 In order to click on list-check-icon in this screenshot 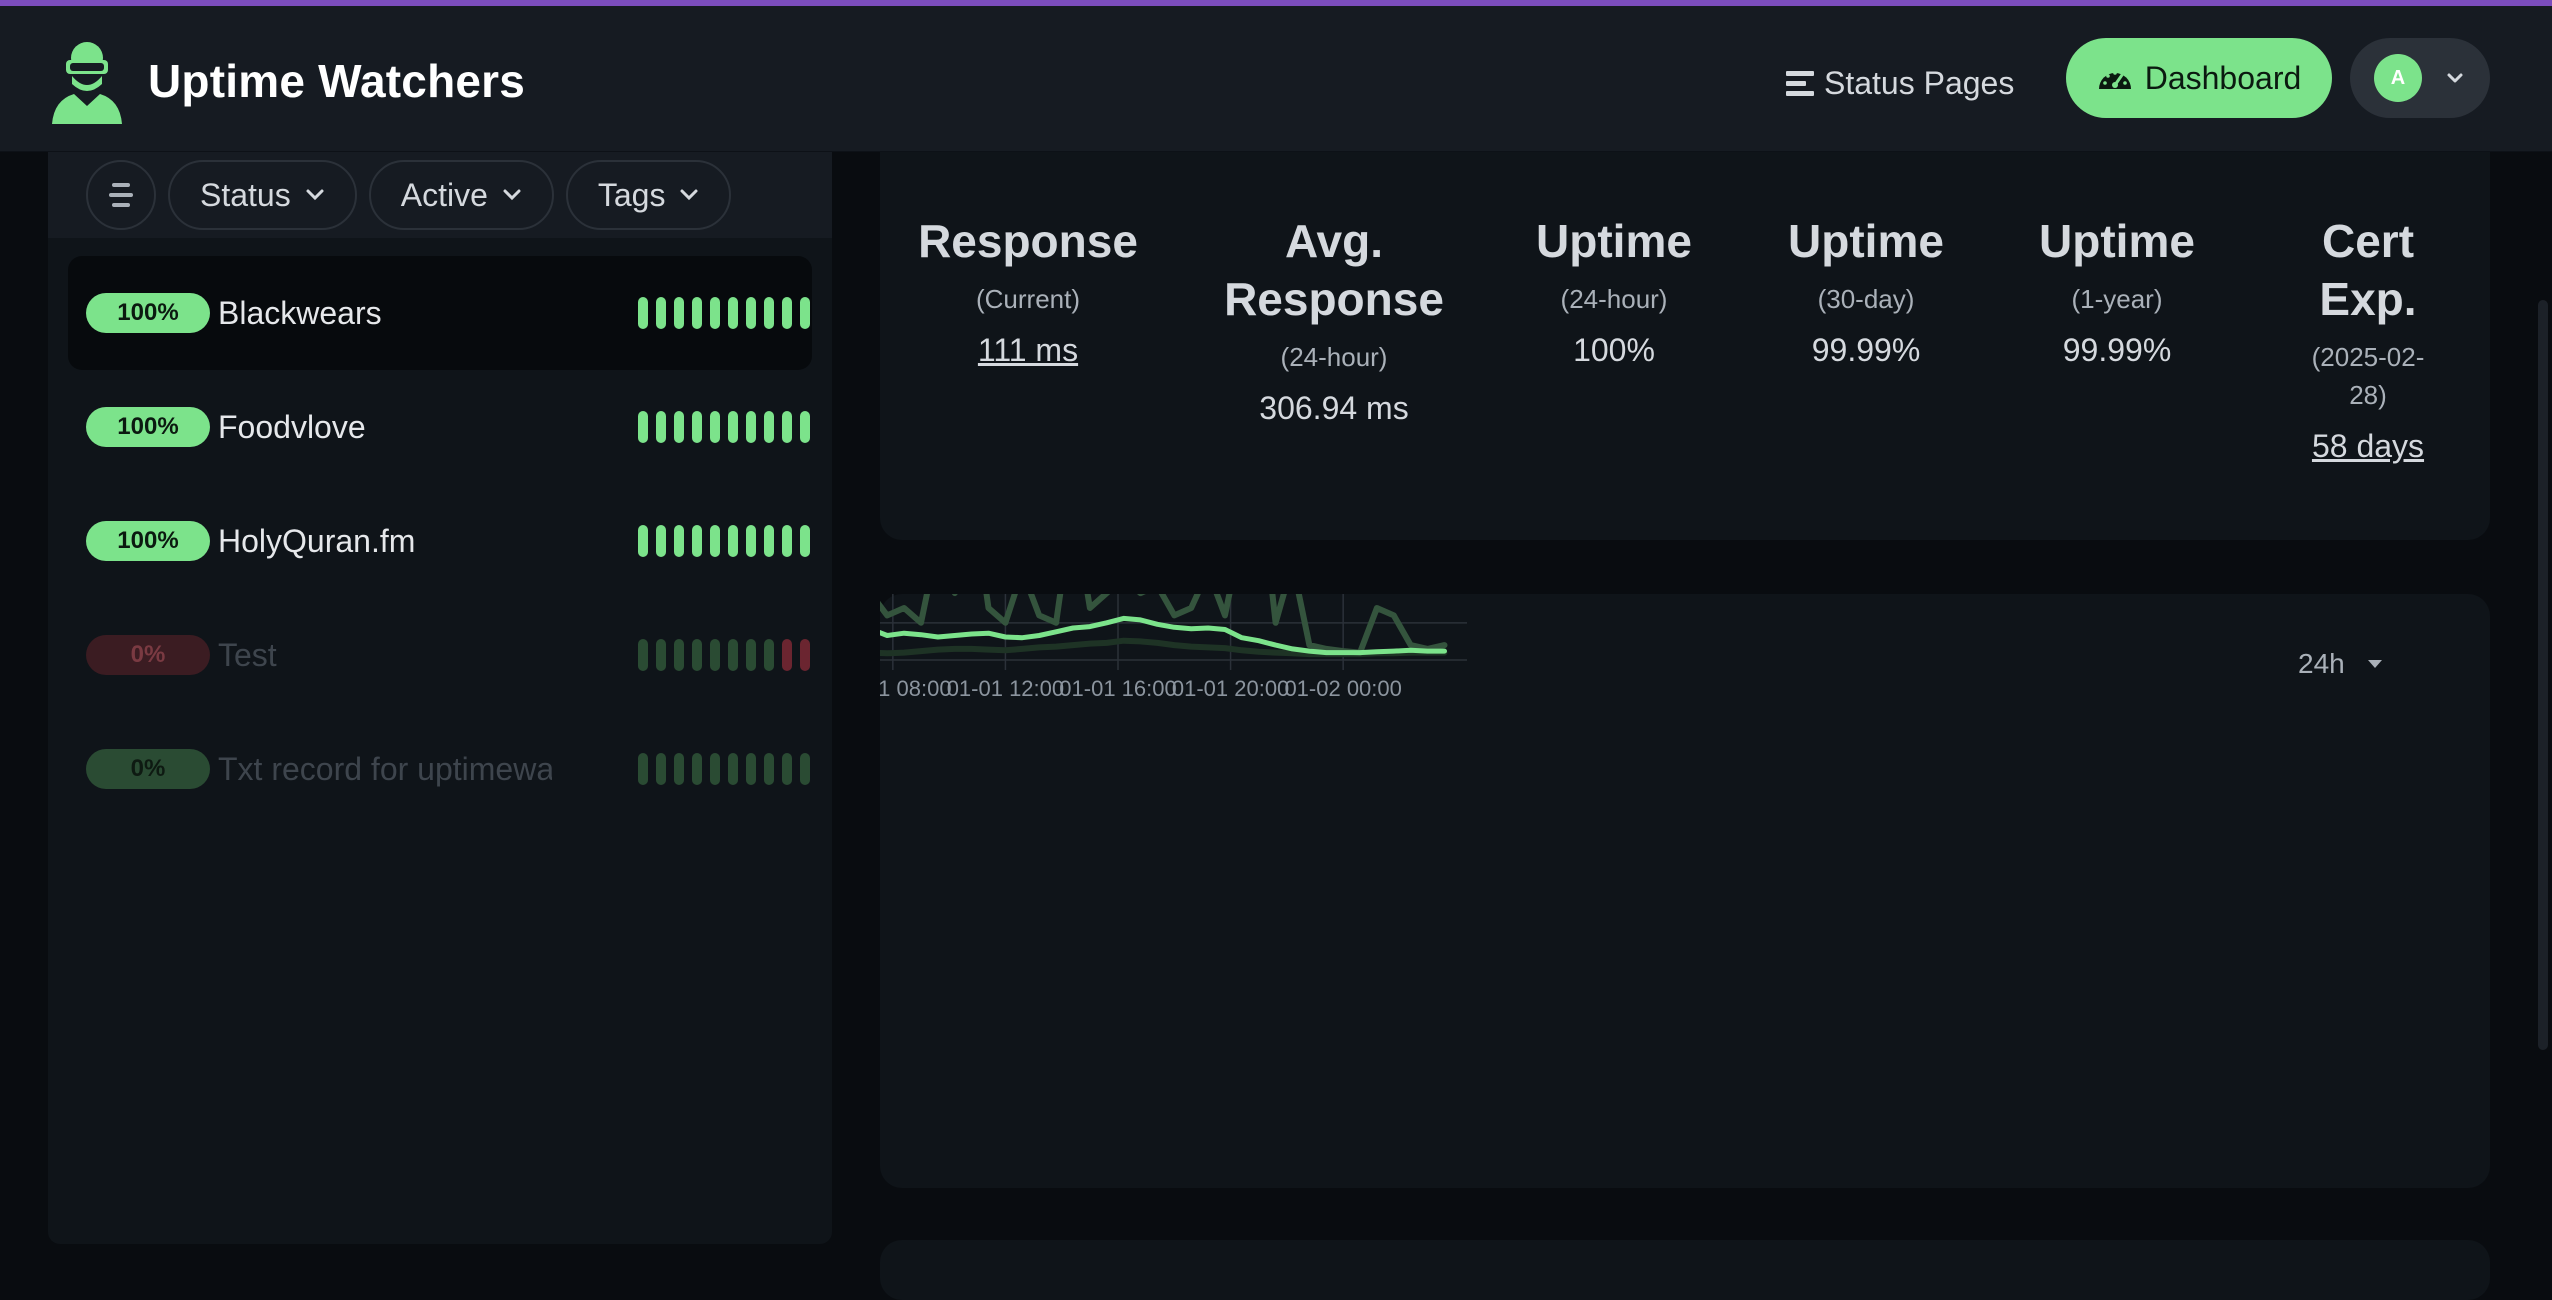, I will do `click(121, 195)`.